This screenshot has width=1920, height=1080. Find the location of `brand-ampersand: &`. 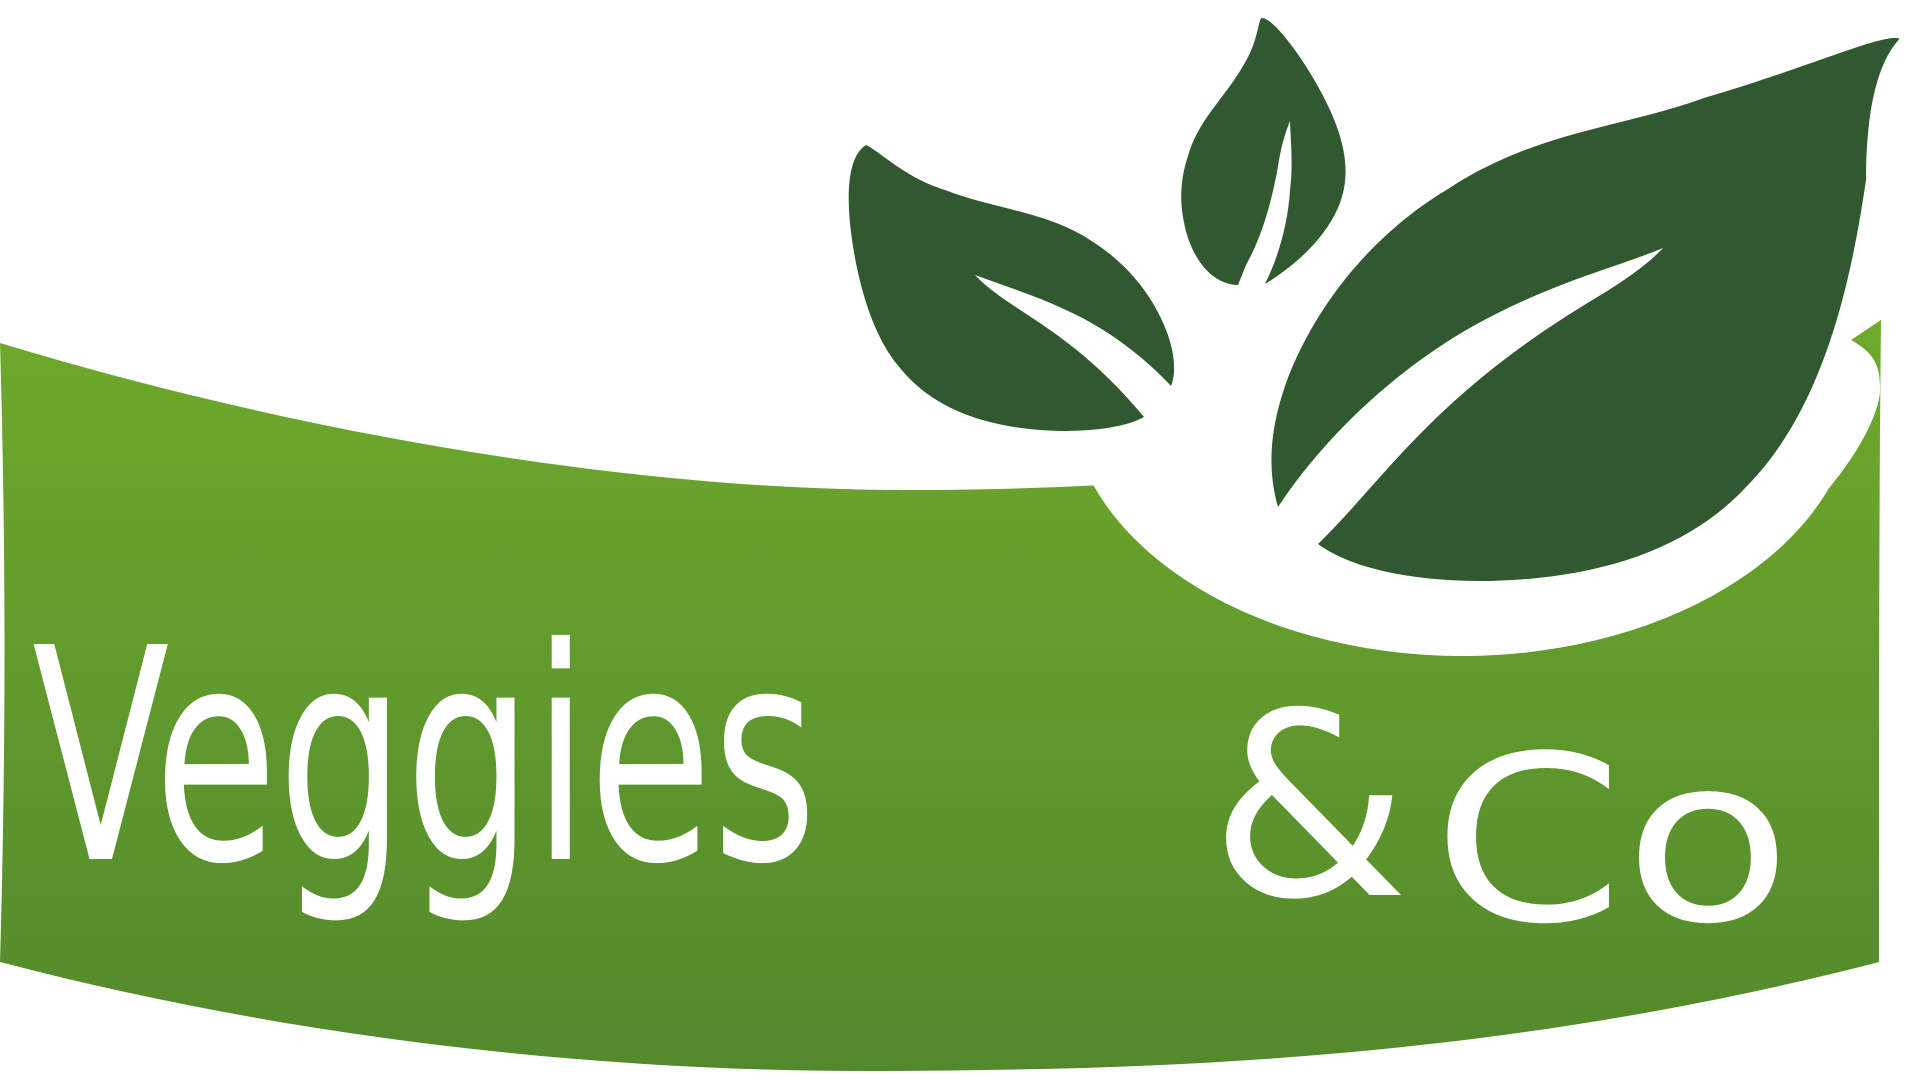

brand-ampersand: & is located at coordinates (1309, 807).